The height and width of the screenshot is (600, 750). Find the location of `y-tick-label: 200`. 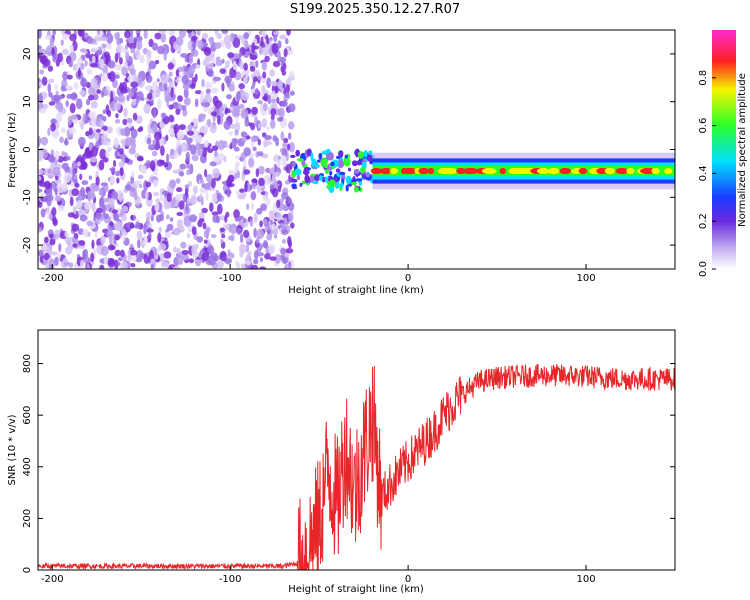

y-tick-label: 200 is located at coordinates (27, 518).